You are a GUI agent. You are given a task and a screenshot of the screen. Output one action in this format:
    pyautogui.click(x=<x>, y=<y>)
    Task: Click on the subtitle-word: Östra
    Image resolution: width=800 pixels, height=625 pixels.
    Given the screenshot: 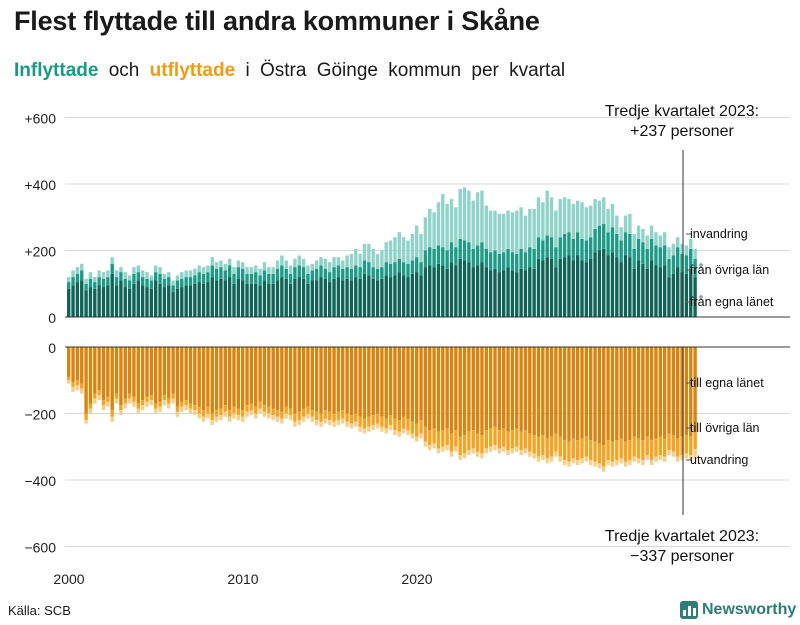 What is the action you would take?
    pyautogui.click(x=283, y=70)
    